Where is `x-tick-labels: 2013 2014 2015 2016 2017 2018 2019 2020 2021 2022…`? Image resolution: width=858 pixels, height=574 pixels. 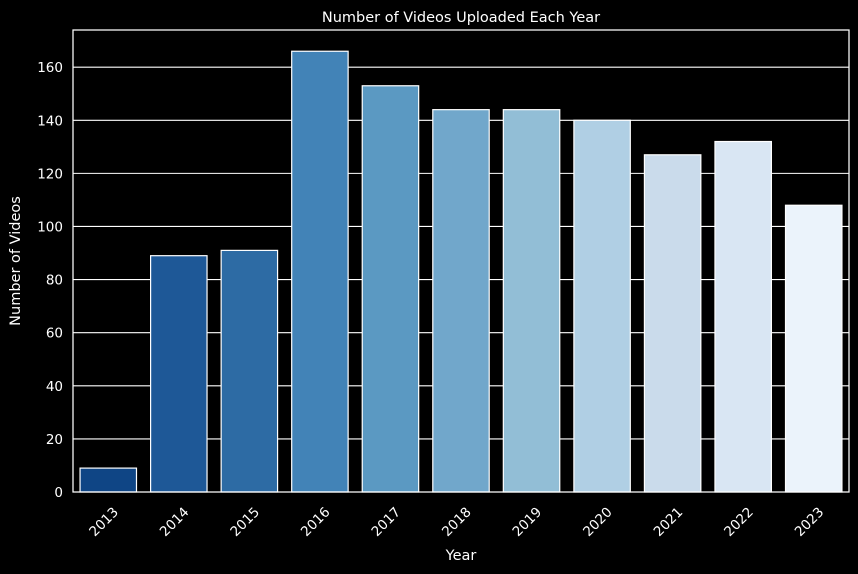 x-tick-labels: 2013 2014 2015 2016 2017 2018 2019 2020 2021 2022… is located at coordinates (456, 522).